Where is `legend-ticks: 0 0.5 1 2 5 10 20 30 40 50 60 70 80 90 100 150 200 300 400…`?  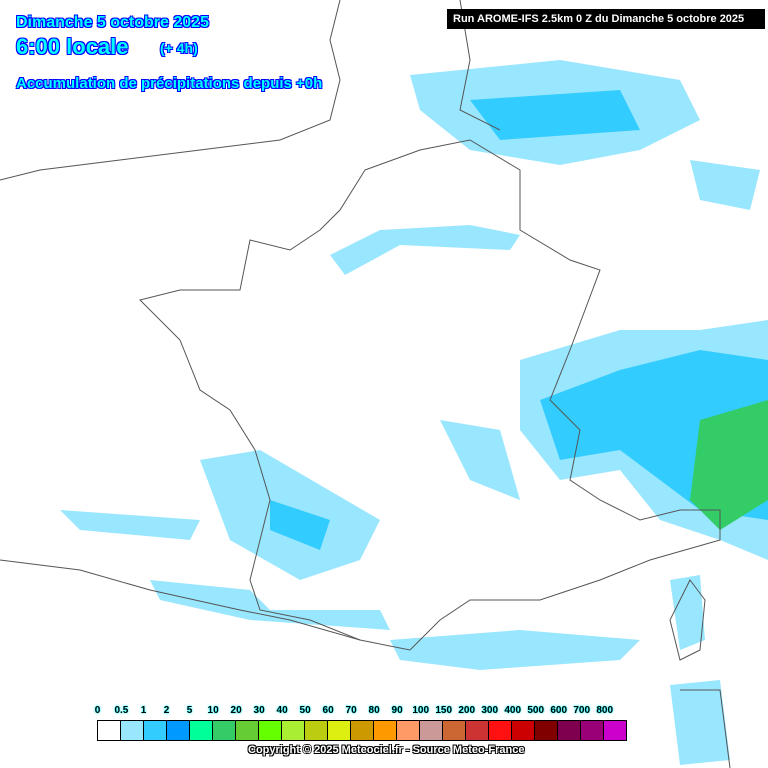
legend-ticks: 0 0.5 1 2 5 10 20 30 40 50 60 70 80 90 100 150 200 300 400… is located at coordinates (395, 712).